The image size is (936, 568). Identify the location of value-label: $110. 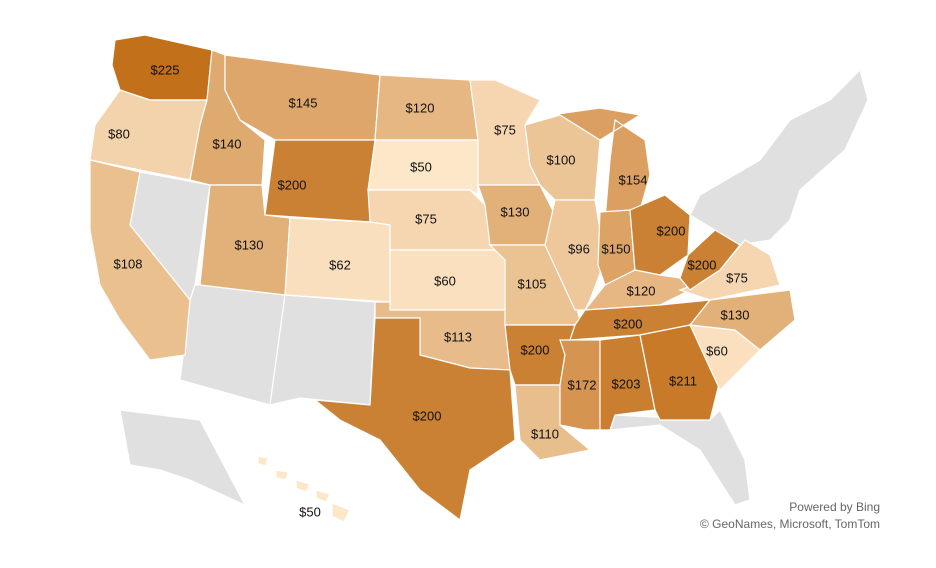
(545, 433).